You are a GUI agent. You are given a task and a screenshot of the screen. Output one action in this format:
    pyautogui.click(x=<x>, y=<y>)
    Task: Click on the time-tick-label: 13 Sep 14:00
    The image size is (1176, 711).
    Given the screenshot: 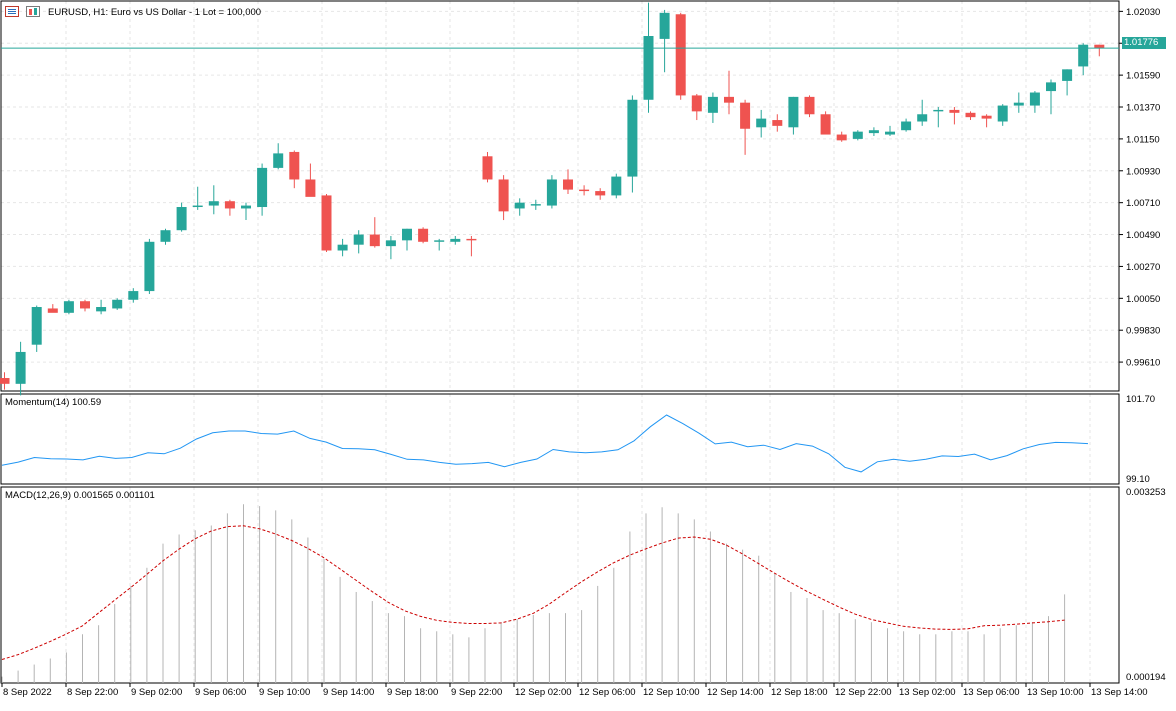 What is the action you would take?
    pyautogui.click(x=1119, y=692)
    